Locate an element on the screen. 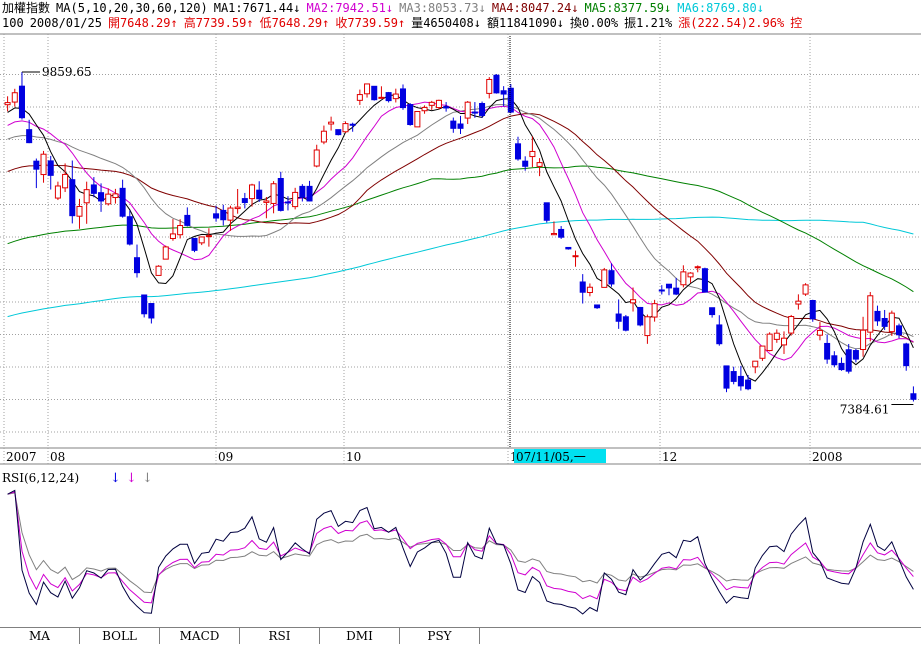 The width and height of the screenshot is (921, 645). tab-macd: MACD is located at coordinates (200, 636).